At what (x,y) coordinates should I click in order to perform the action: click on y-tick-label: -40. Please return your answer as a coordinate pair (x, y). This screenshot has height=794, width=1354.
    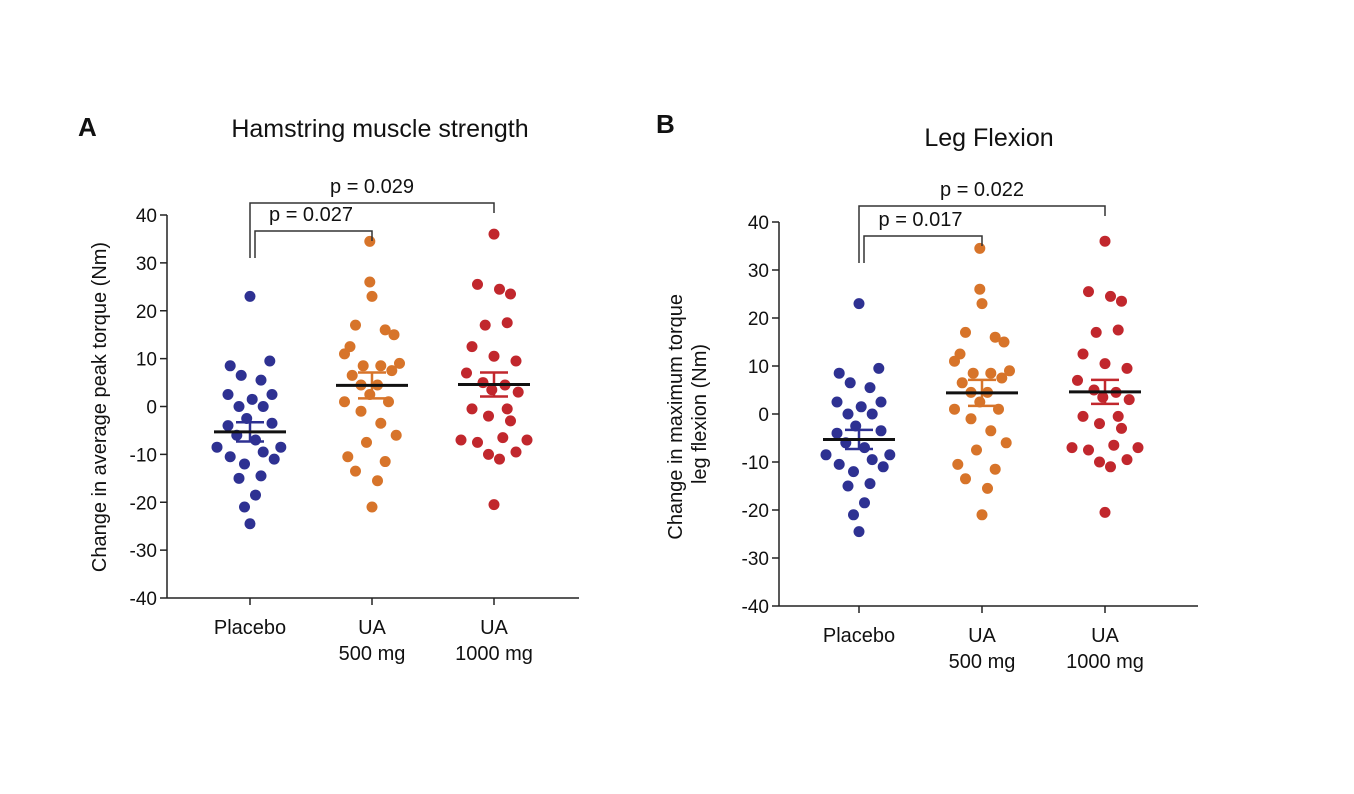
    Looking at the image, I should click on (143, 599).